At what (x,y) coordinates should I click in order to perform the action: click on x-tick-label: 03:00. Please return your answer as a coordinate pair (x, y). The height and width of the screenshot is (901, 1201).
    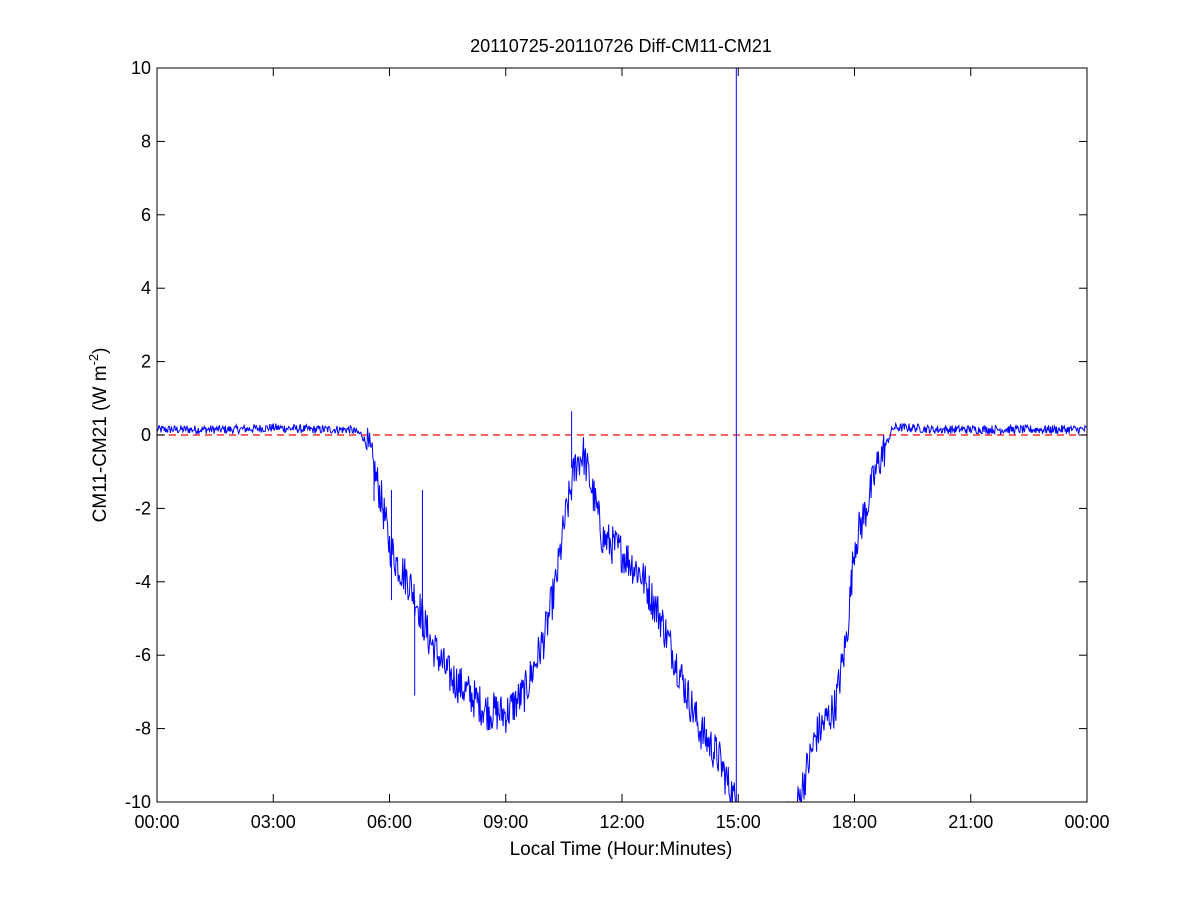
    Looking at the image, I should click on (273, 822).